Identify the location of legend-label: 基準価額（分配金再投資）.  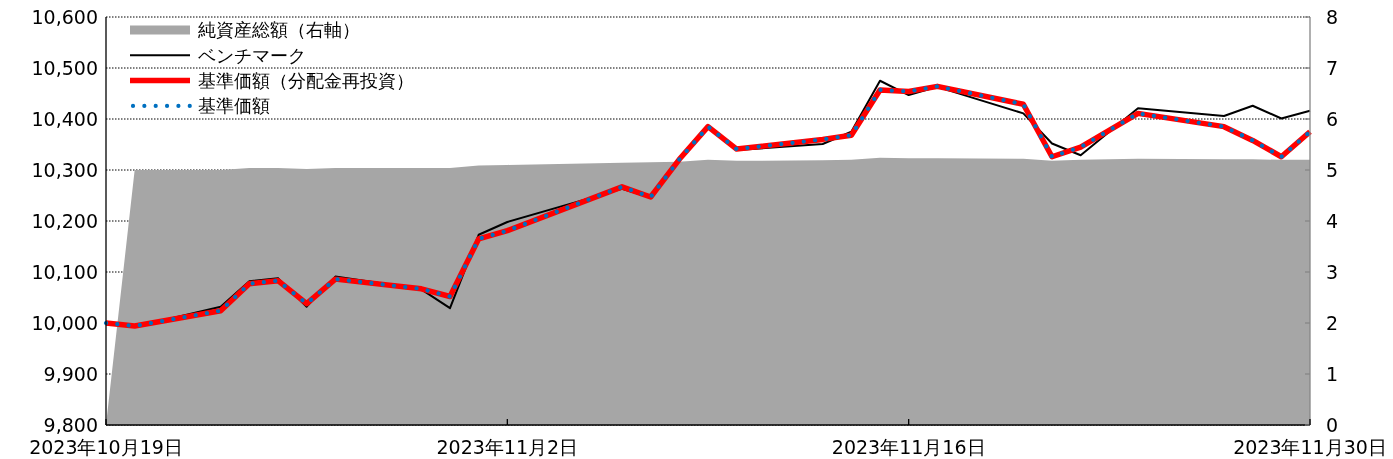
(306, 81).